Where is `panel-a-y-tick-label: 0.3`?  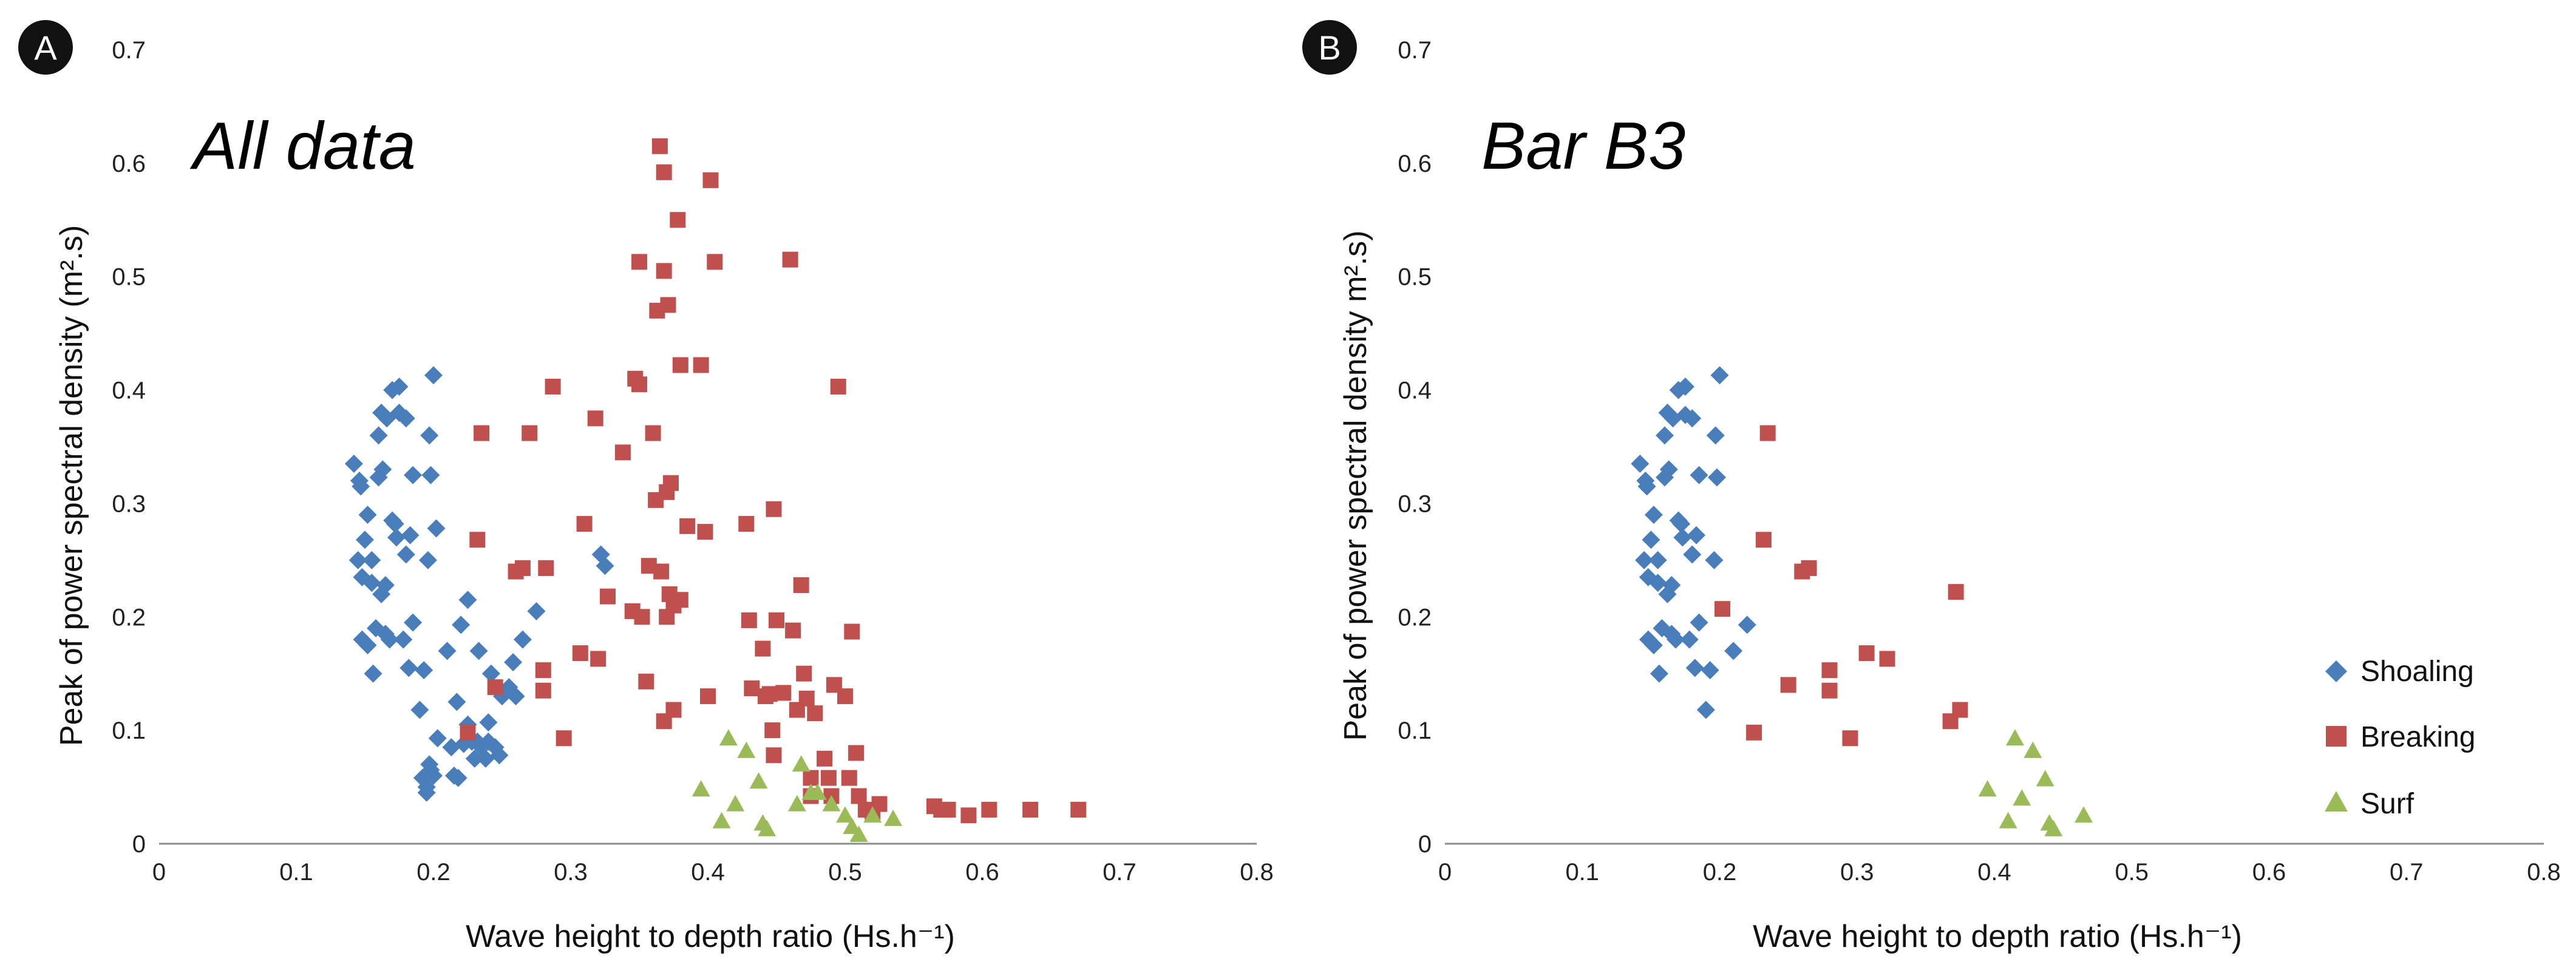
panel-a-y-tick-label: 0.3 is located at coordinates (129, 503).